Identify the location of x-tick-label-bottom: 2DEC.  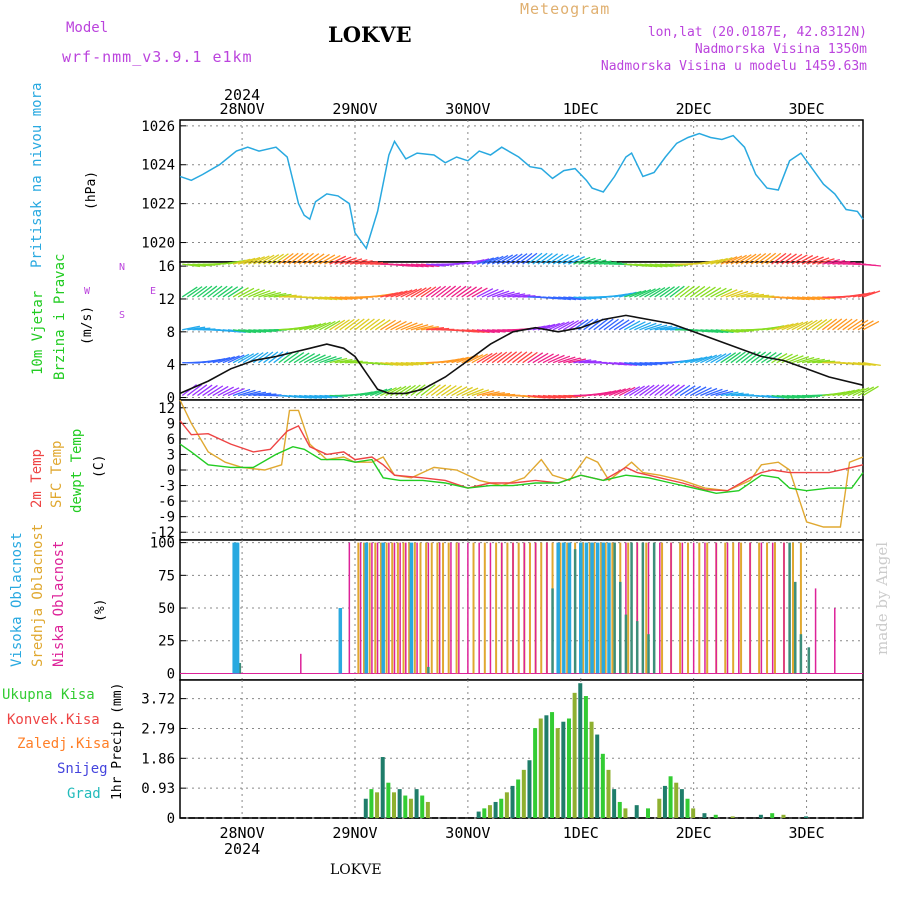
(694, 833).